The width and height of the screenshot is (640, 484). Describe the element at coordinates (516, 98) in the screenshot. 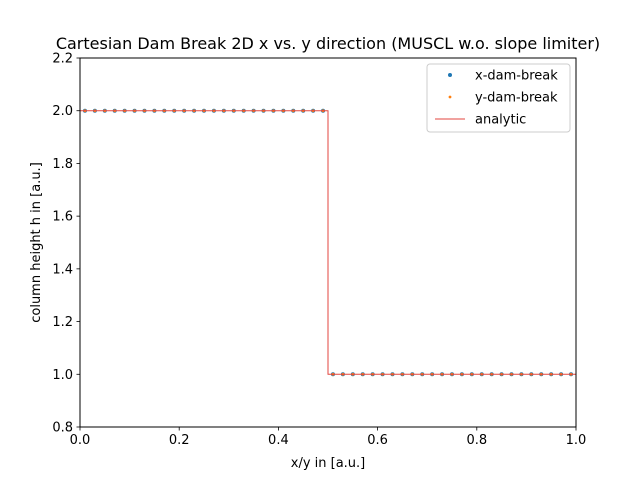

I see `legend-label-y-dam-break: y-dam-break` at that location.